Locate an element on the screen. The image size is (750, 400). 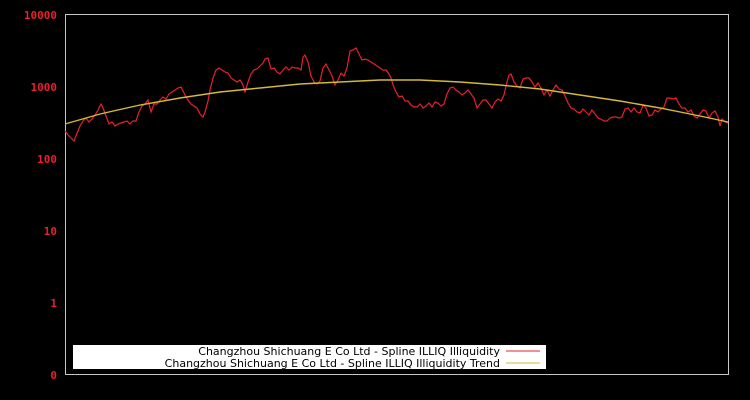
illiquidity-trend-line is located at coordinates (396, 102).